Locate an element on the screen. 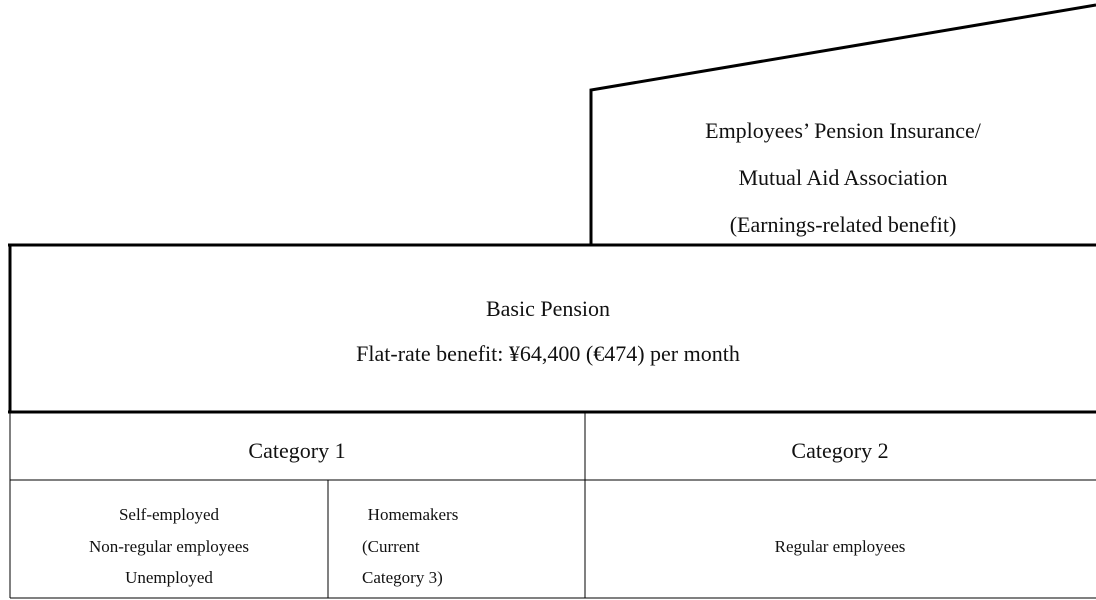 This screenshot has width=1096, height=600. group-line: Self-employed is located at coordinates (169, 514).